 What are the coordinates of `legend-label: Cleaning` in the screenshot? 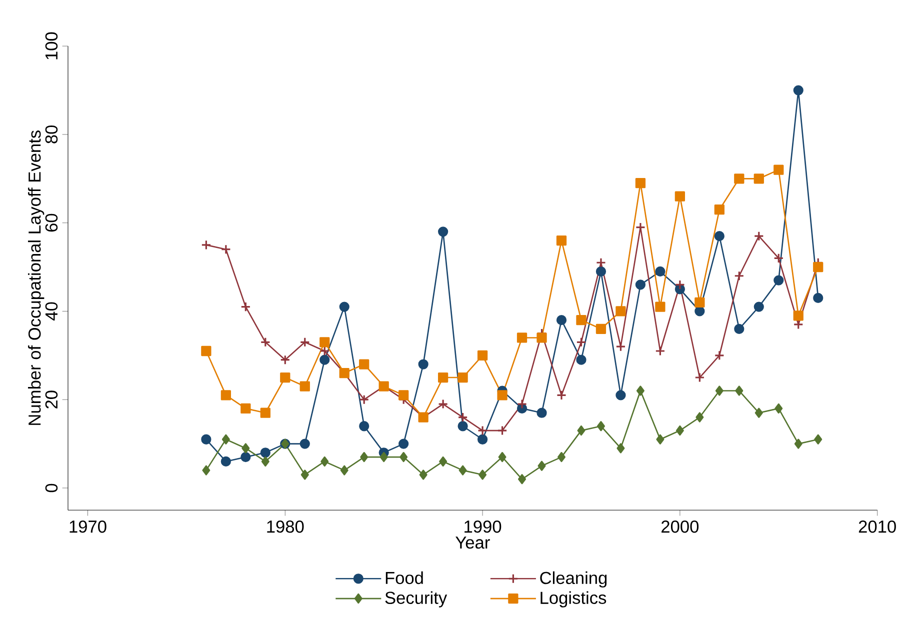 It's located at (573, 580).